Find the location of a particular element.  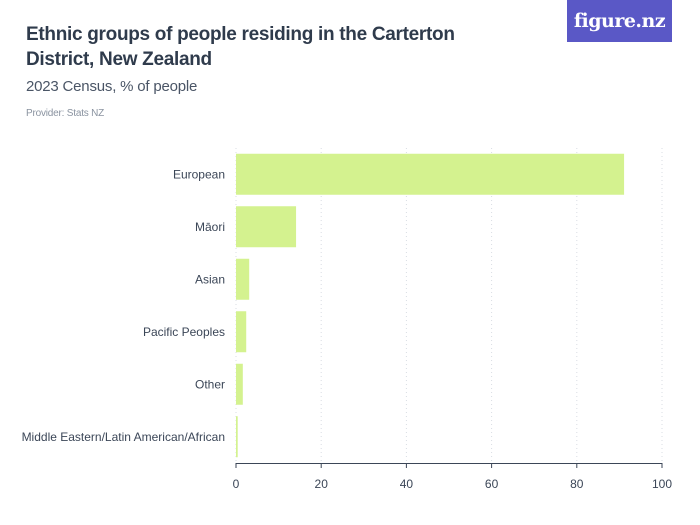

bar-middle-eastern-latin-american-african is located at coordinates (237, 437).